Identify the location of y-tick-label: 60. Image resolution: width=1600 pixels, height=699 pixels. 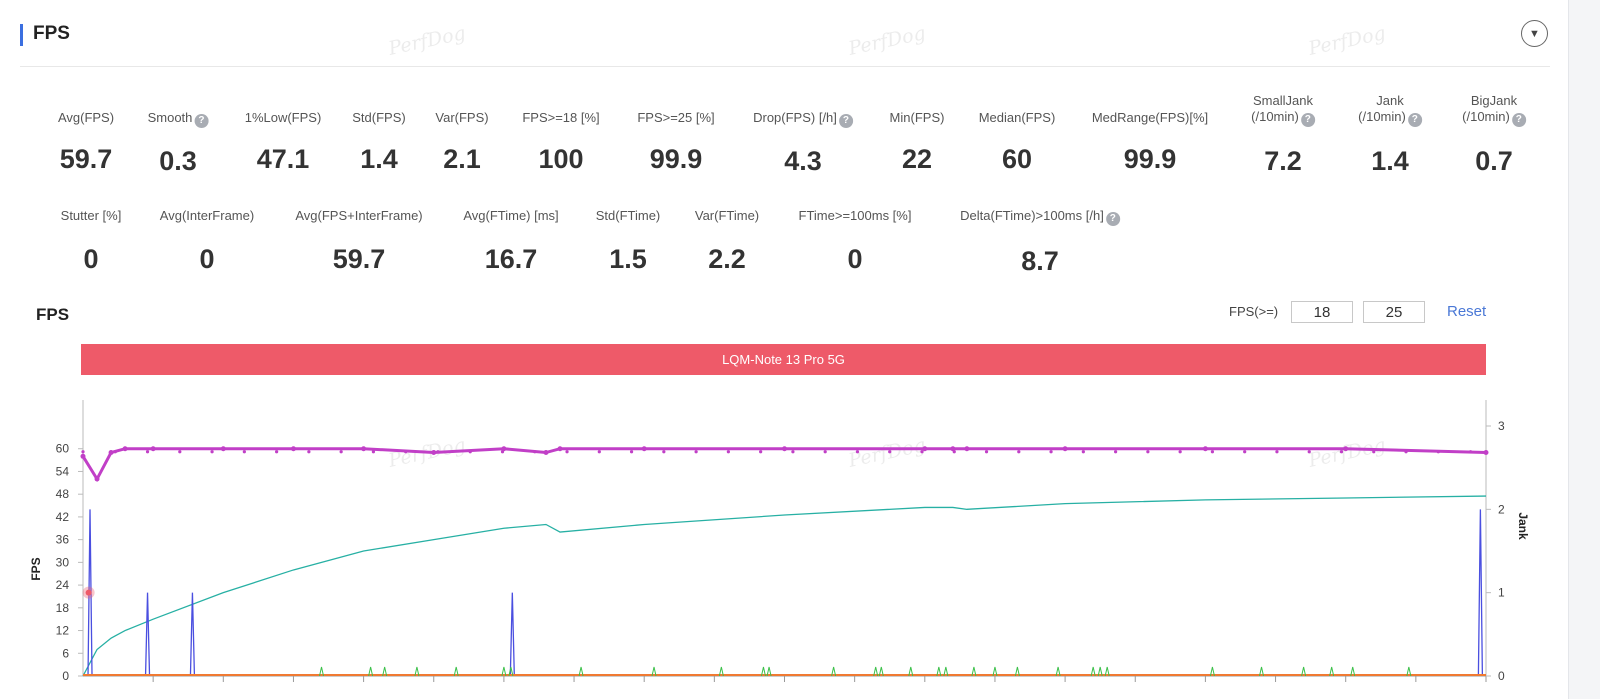
(63, 449).